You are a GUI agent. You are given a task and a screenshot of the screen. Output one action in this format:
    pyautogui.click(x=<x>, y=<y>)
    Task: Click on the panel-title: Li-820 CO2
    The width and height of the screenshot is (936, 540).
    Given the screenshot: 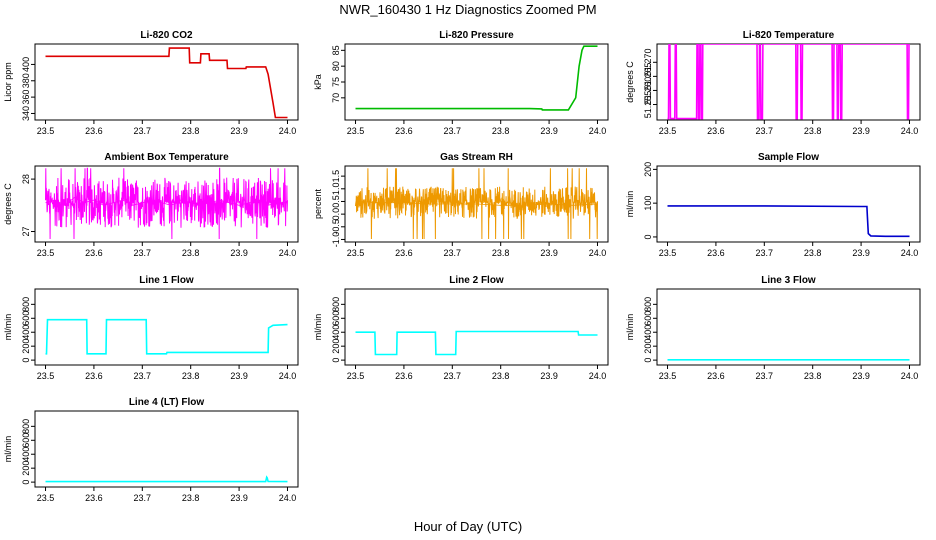 What is the action you would take?
    pyautogui.click(x=166, y=35)
    